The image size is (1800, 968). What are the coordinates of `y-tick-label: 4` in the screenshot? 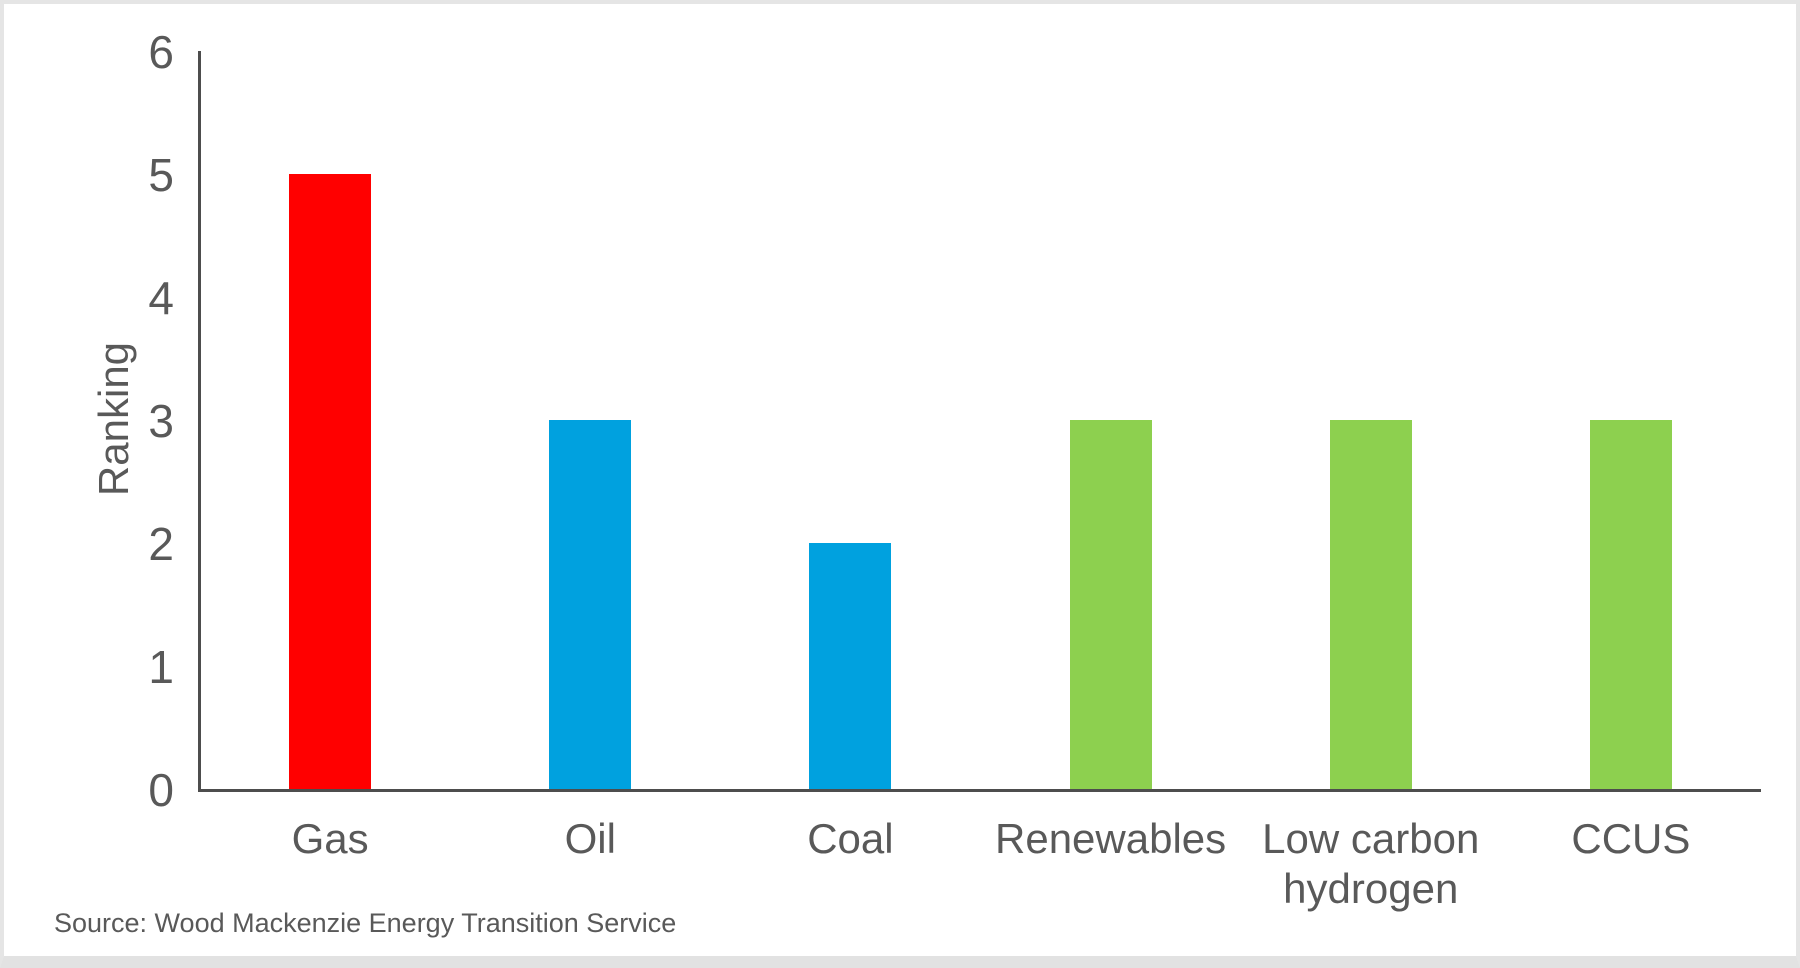 It's located at (161, 298).